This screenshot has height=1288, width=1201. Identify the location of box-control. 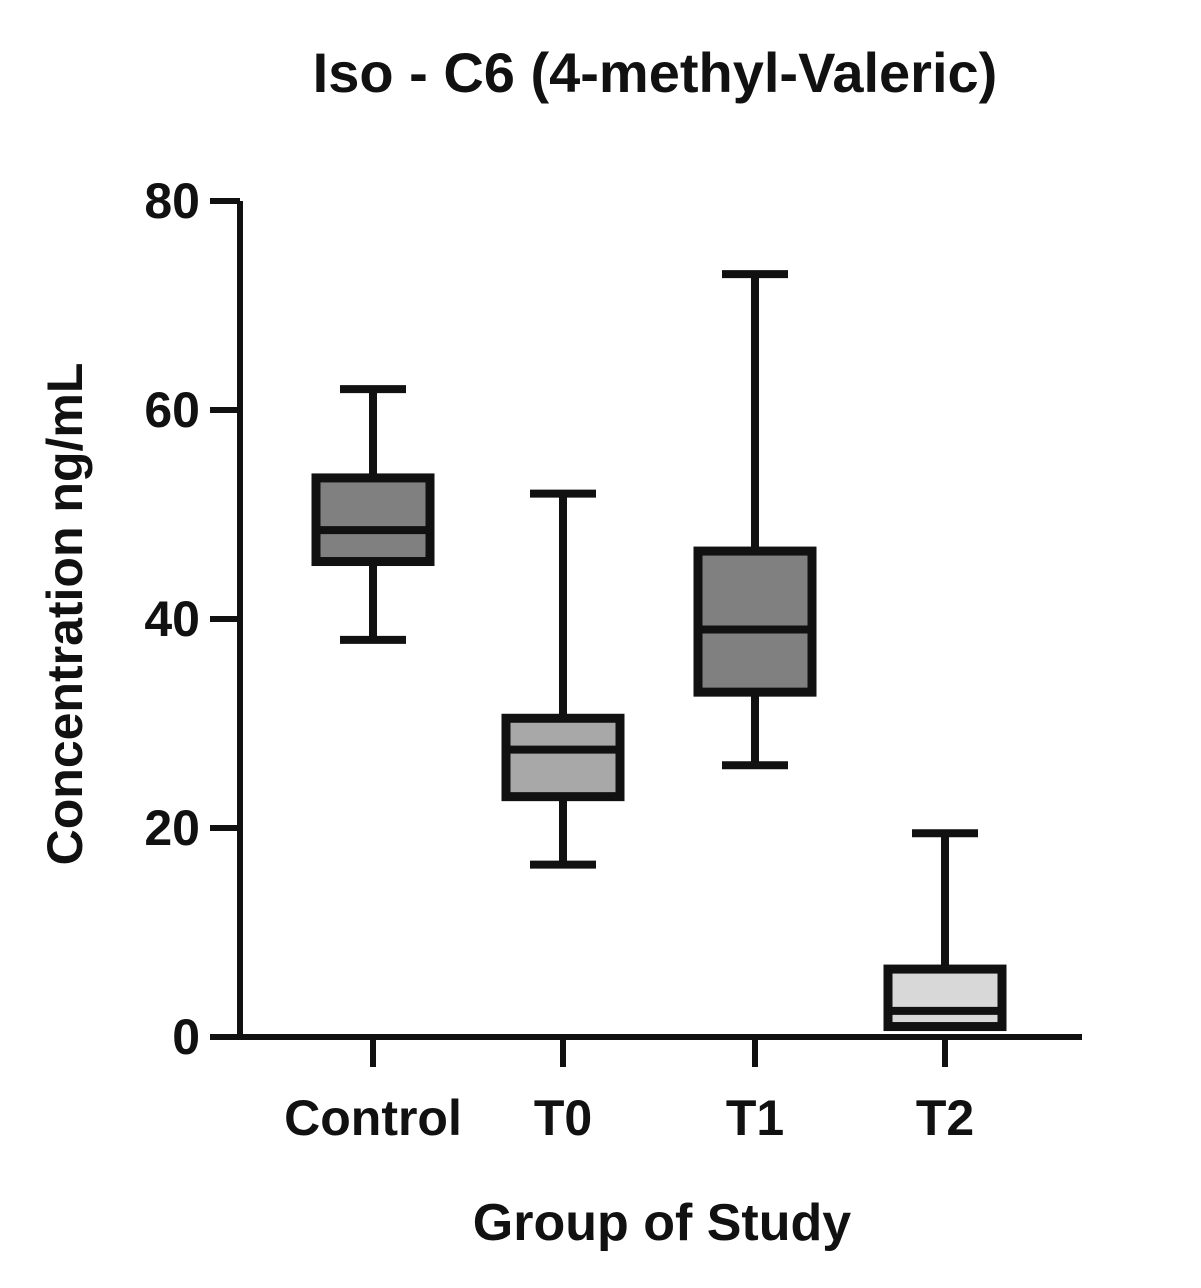
(373, 520).